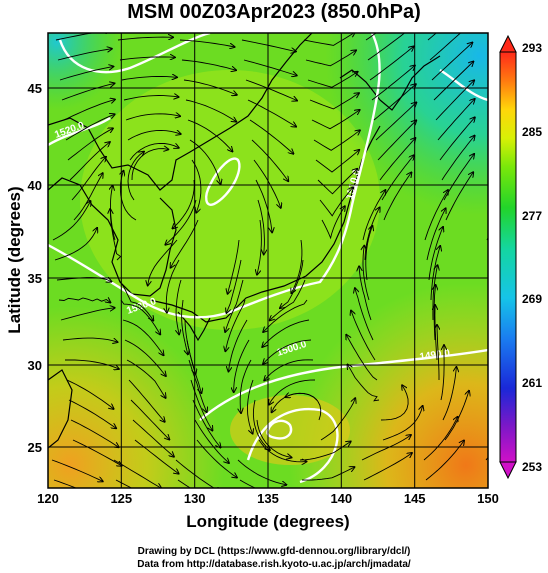 The image size is (548, 573). I want to click on y-tick-label: 25, so click(35, 447).